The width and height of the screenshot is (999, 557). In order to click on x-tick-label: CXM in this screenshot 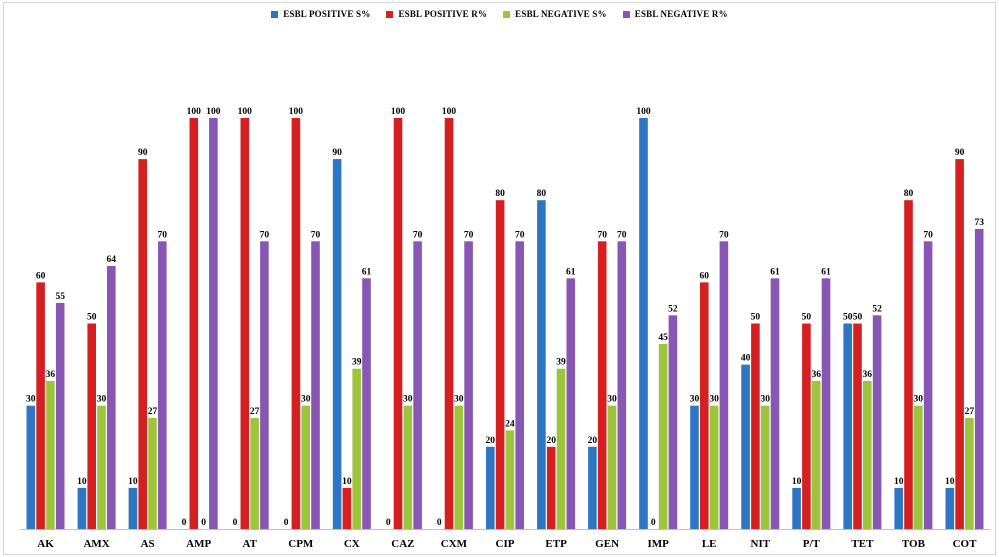, I will do `click(454, 544)`.